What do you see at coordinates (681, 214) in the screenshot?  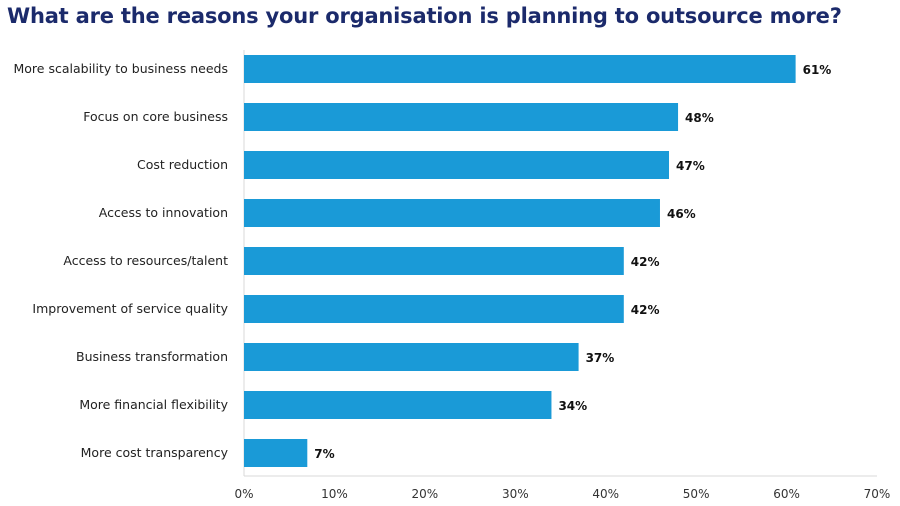 I see `data-label: 46%` at bounding box center [681, 214].